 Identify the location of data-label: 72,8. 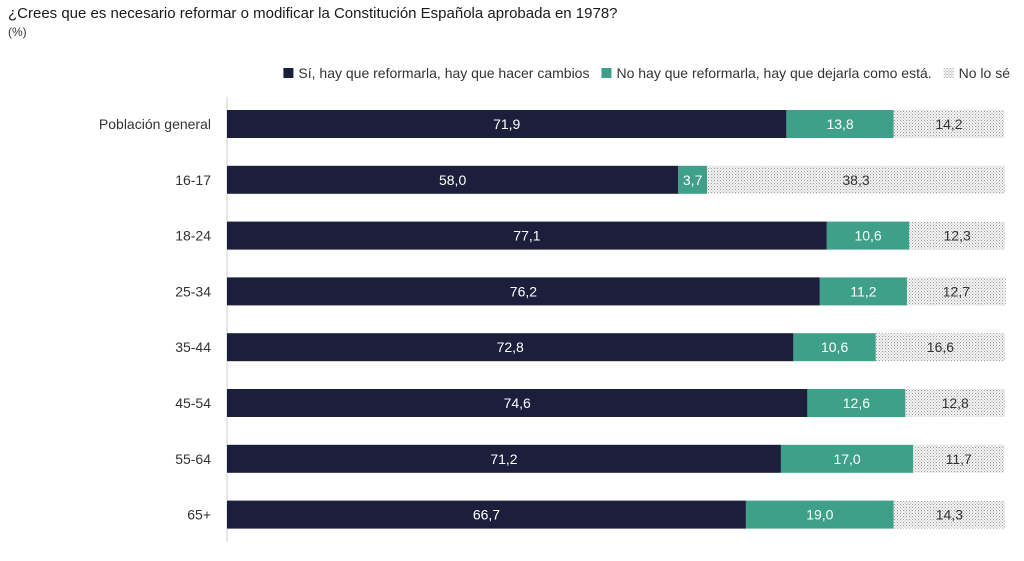
(510, 347).